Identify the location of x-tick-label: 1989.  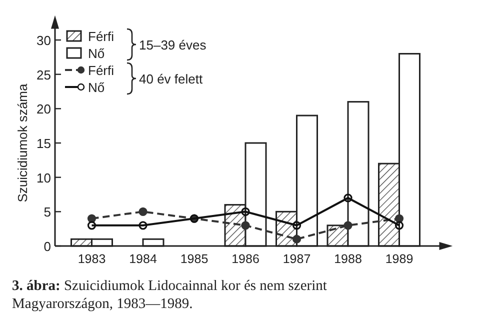
(399, 259).